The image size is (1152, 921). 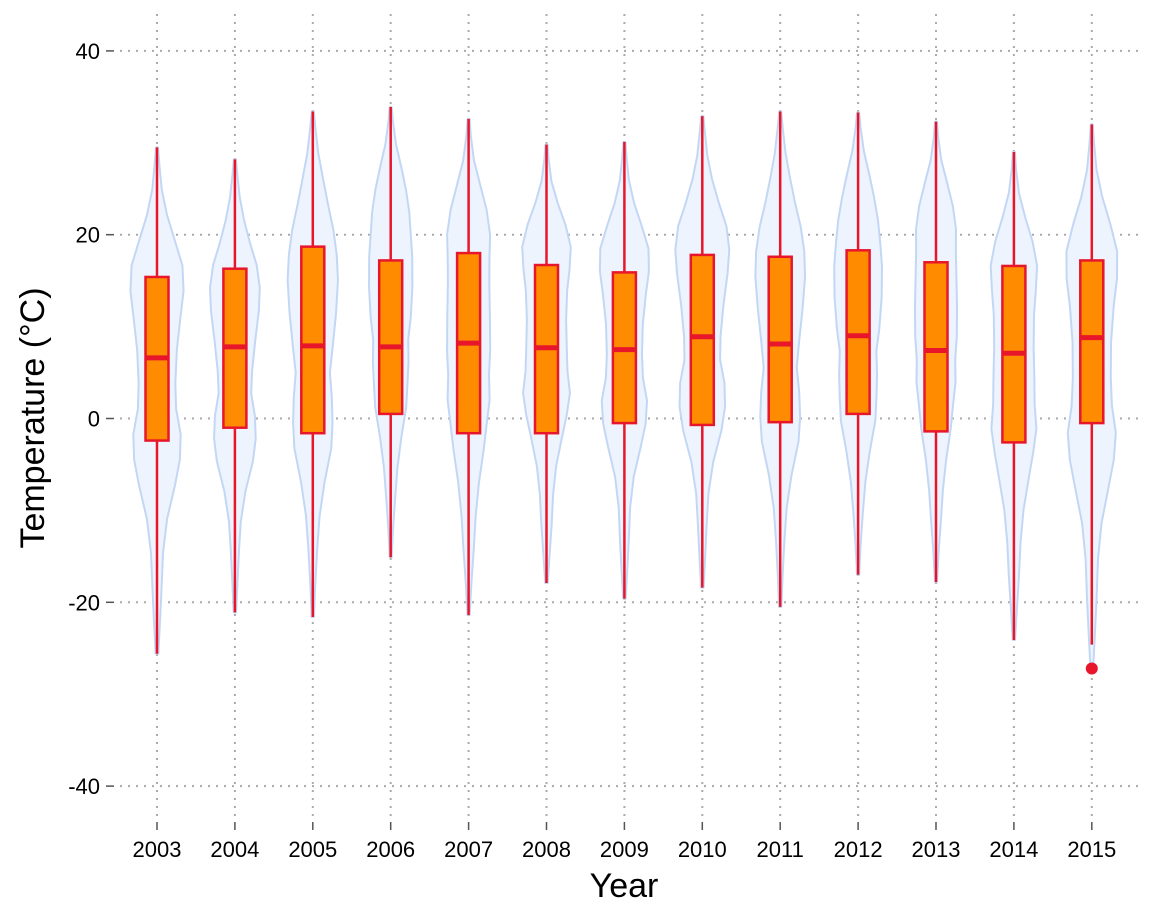 I want to click on x-tick-label: 2003, so click(x=157, y=849).